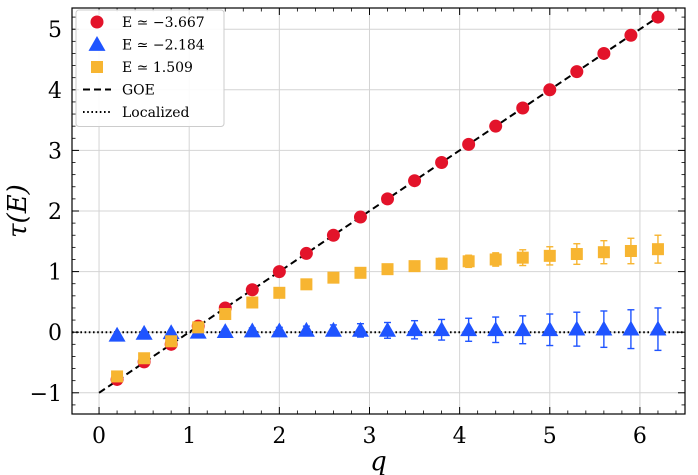 This screenshot has width=698, height=475. I want to click on legend-label: GOE, so click(138, 91).